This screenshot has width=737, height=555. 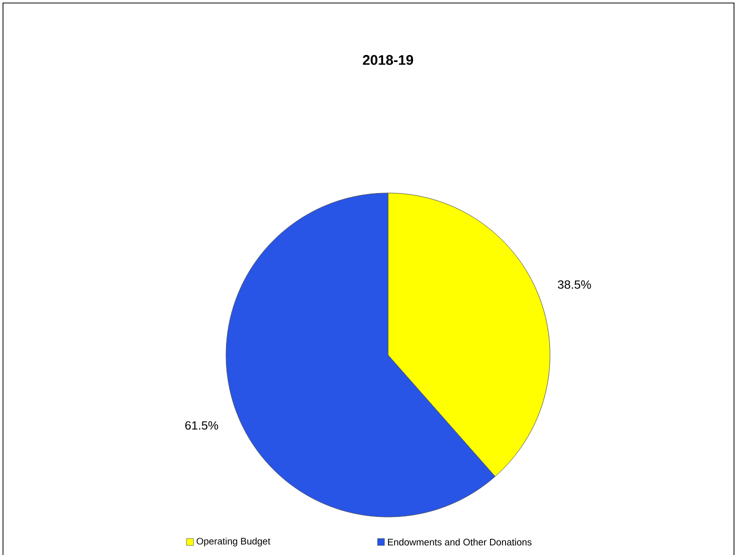 I want to click on data-label: 38.5%, so click(x=574, y=284).